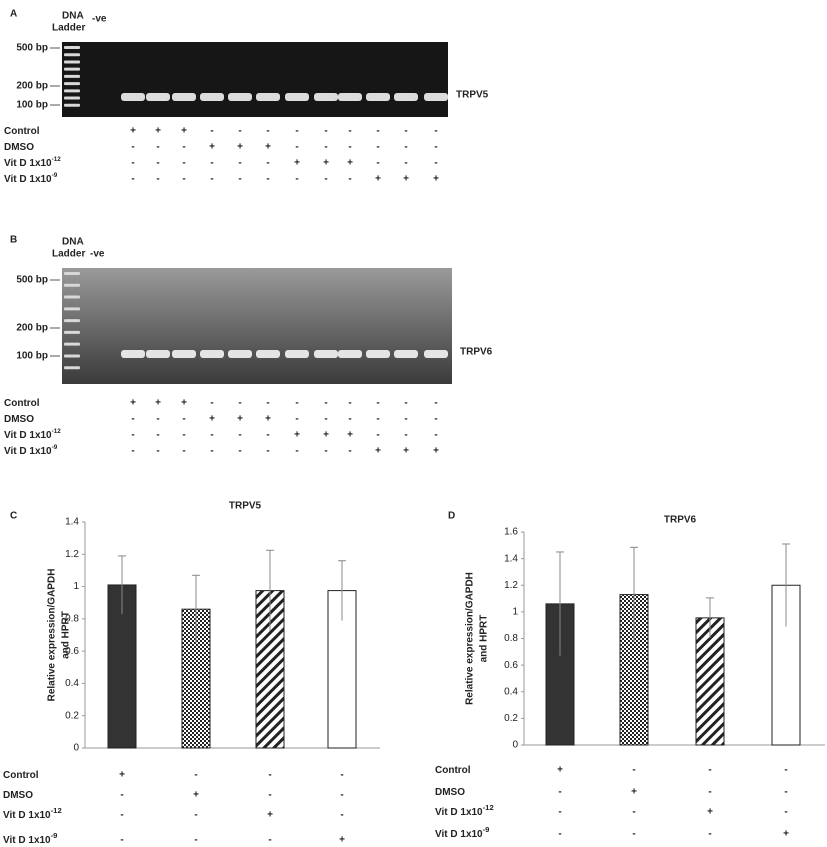 This screenshot has width=827, height=847. I want to click on panel-letter: A, so click(13, 14).